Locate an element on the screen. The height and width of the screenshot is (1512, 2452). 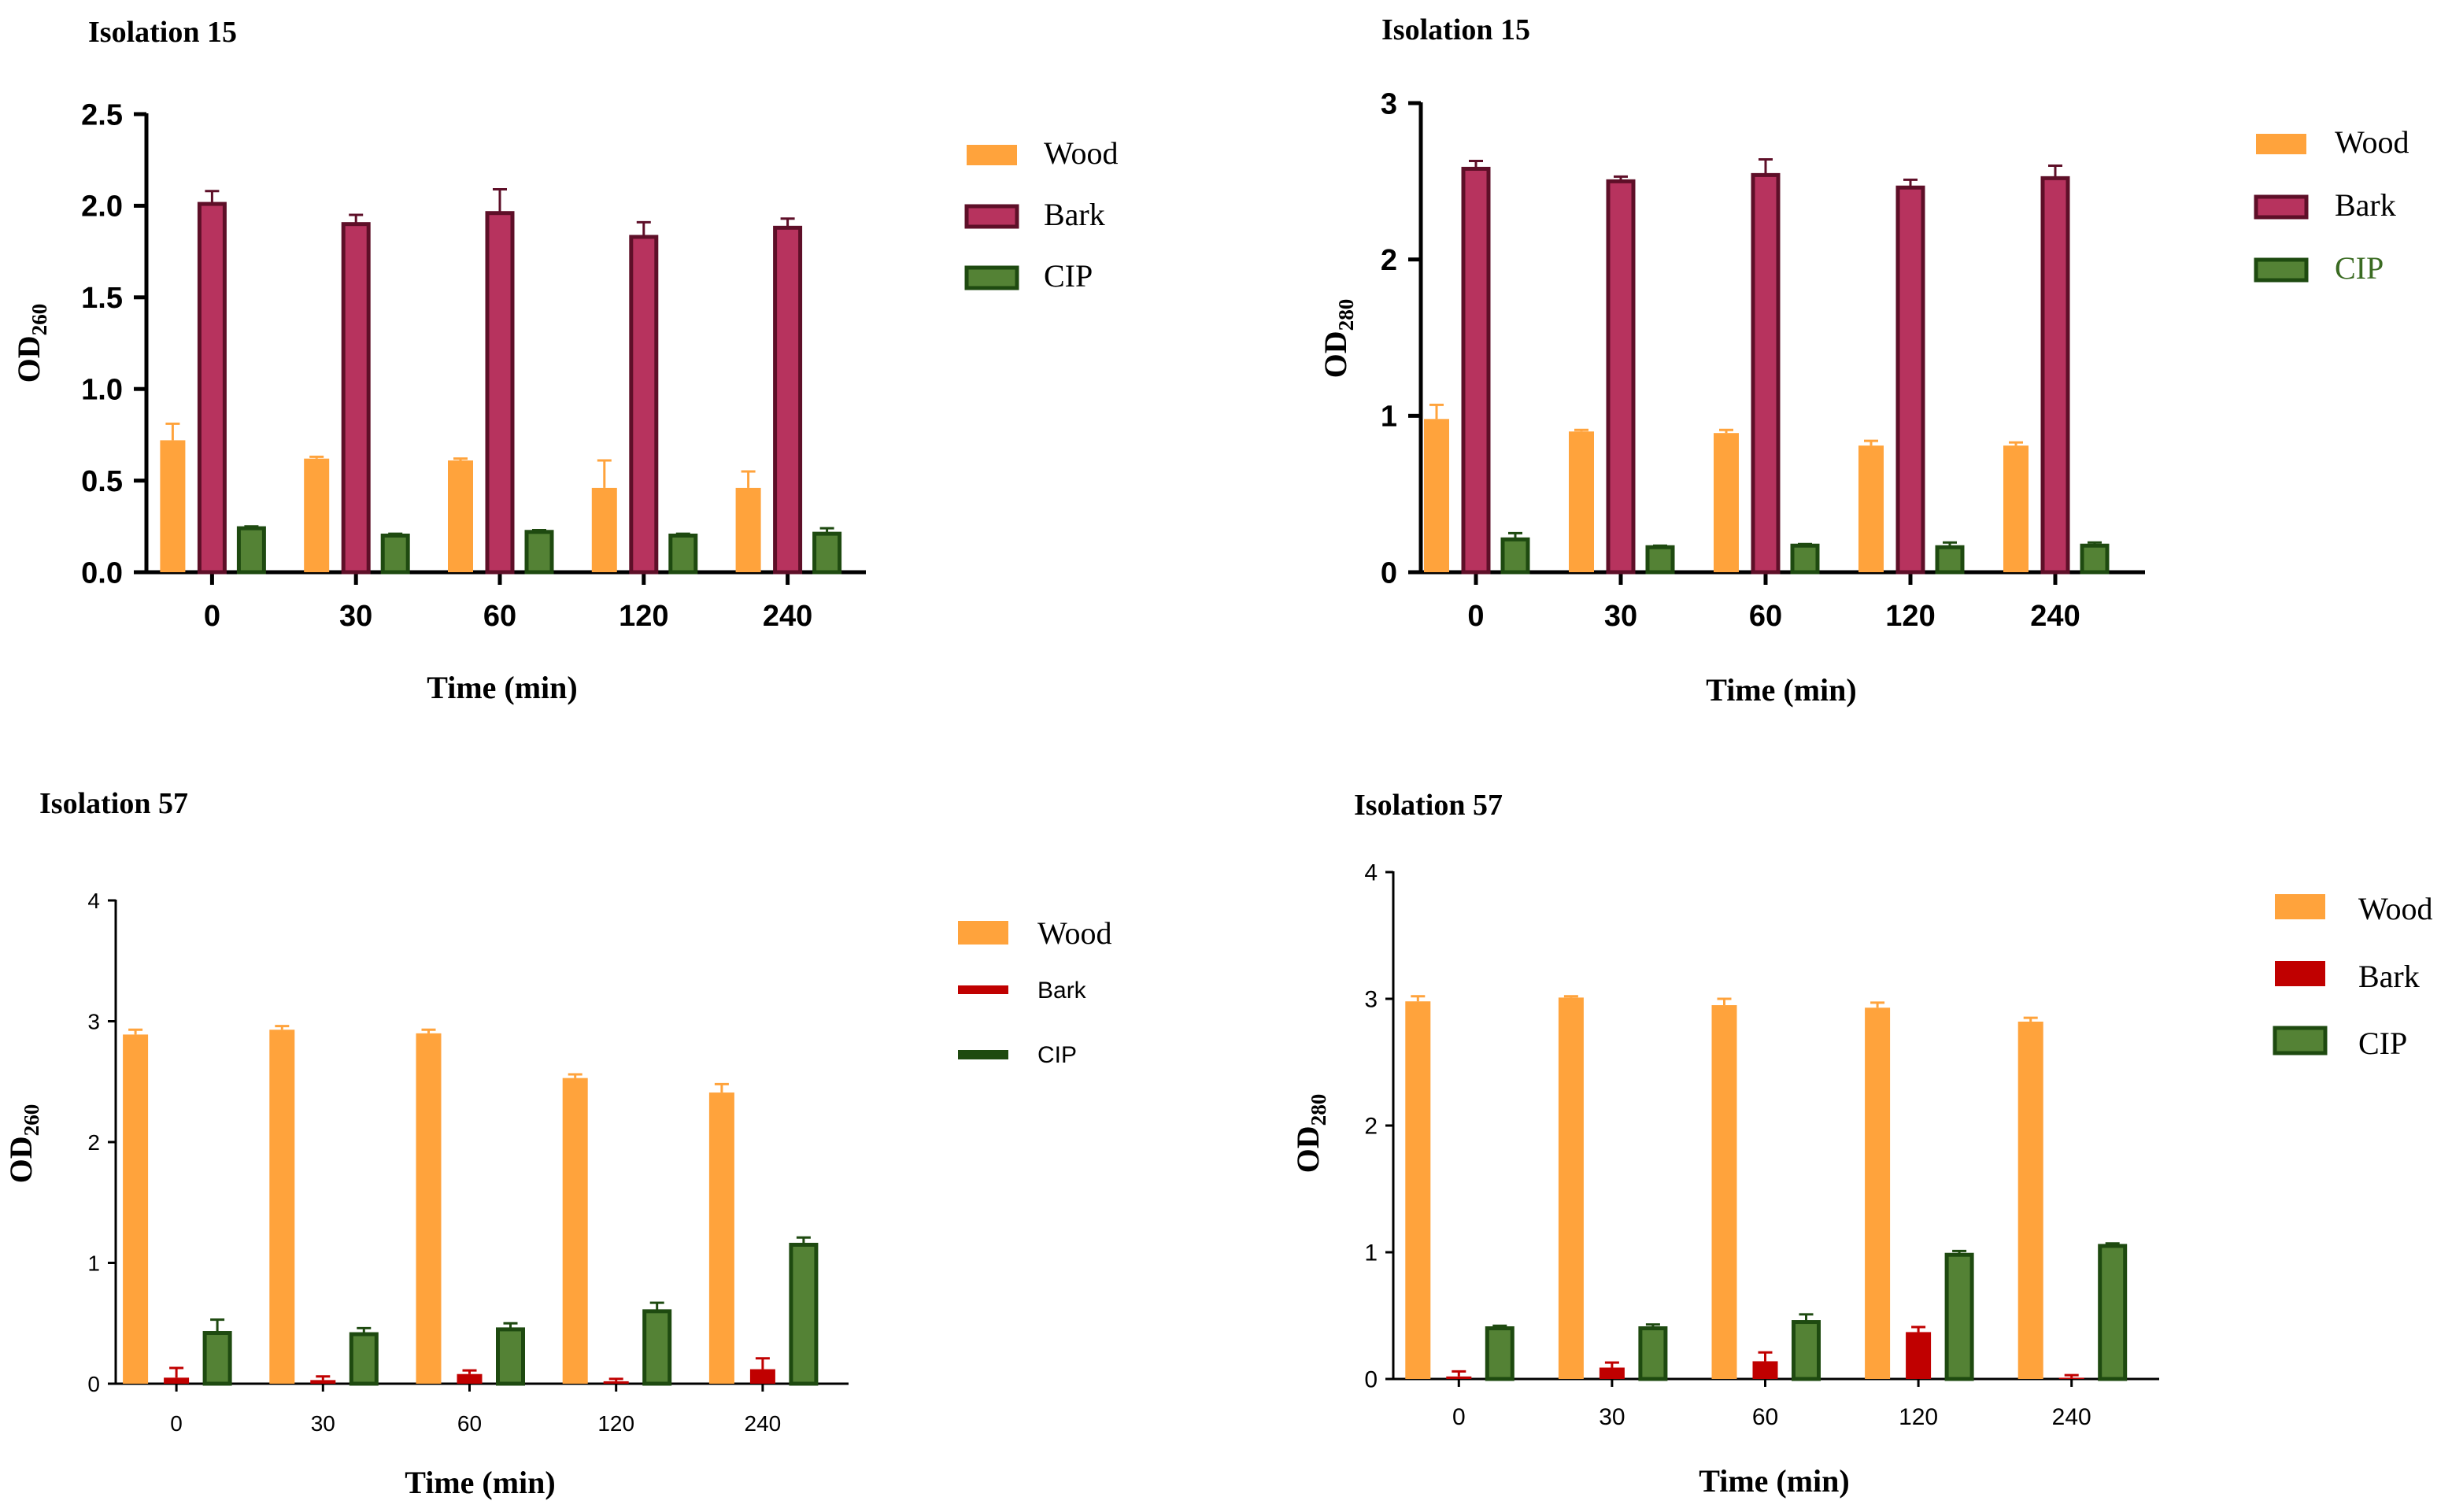
y-tick-label: 1.5 is located at coordinates (102, 298).